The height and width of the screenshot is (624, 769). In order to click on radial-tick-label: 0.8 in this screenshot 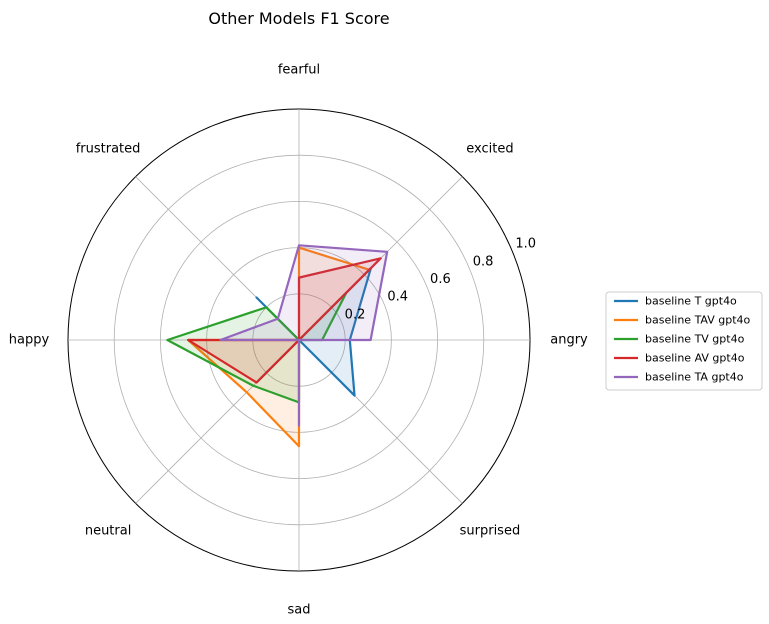, I will do `click(483, 261)`.